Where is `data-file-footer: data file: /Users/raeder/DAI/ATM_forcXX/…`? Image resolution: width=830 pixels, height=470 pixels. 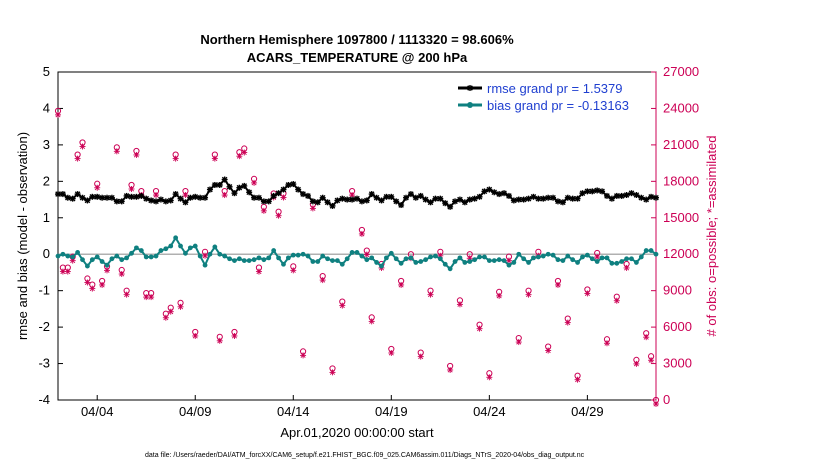
data-file-footer: data file: /Users/raeder/DAI/ATM_forcXX/… is located at coordinates (365, 455).